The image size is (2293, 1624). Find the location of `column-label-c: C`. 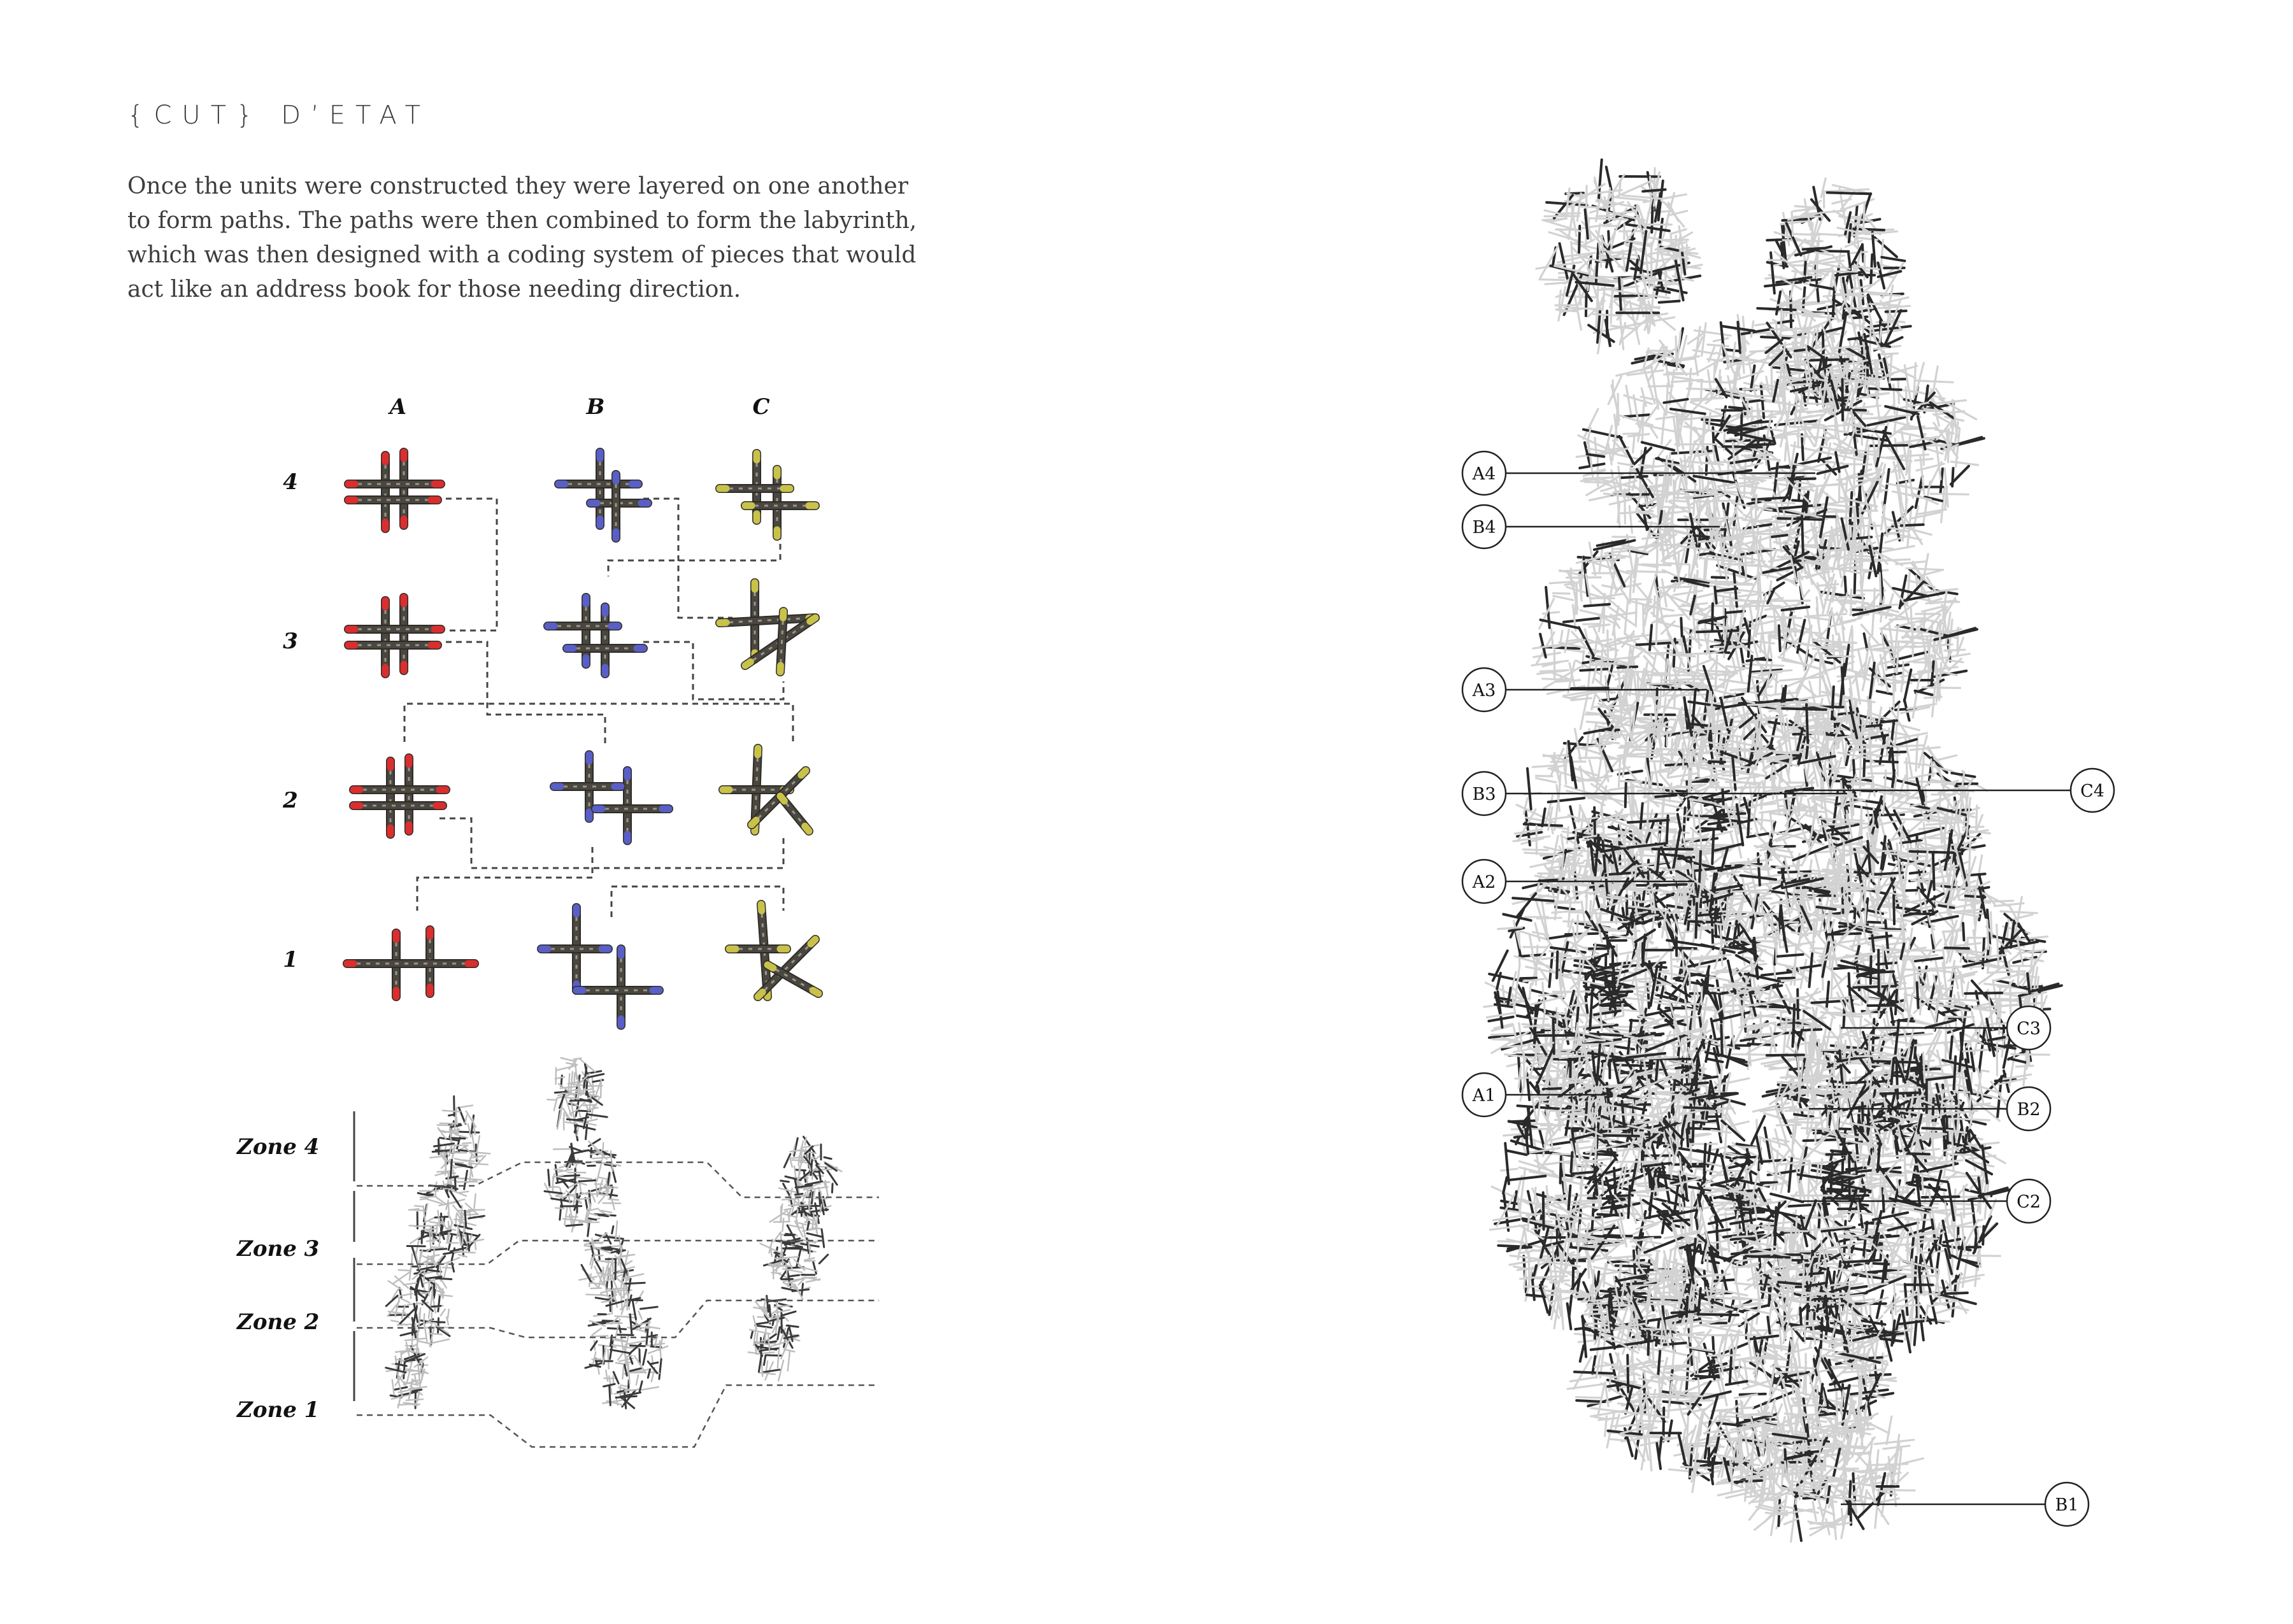

column-label-c: C is located at coordinates (760, 407).